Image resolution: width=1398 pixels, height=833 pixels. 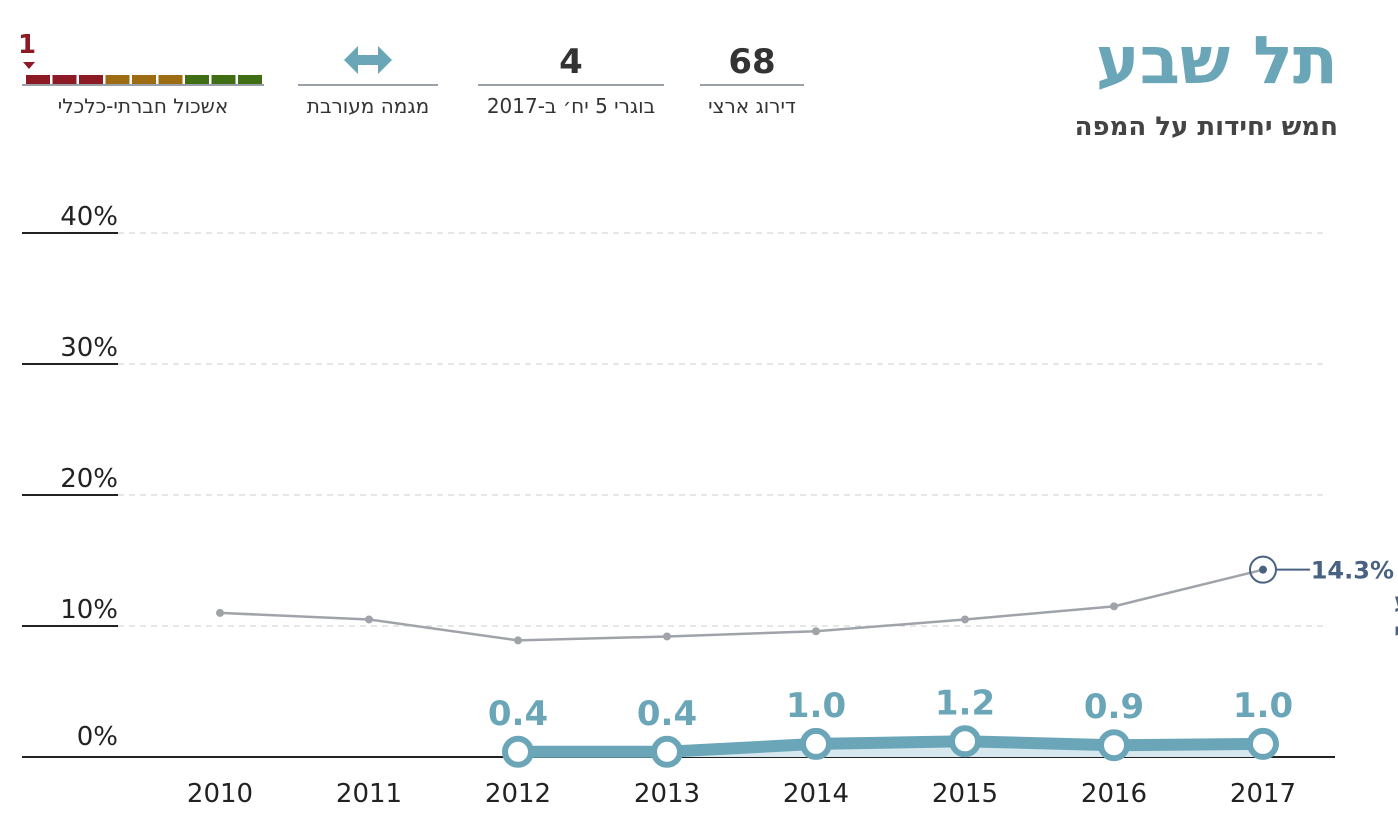 I want to click on stat-label: דירוג ארצי, so click(x=752, y=106).